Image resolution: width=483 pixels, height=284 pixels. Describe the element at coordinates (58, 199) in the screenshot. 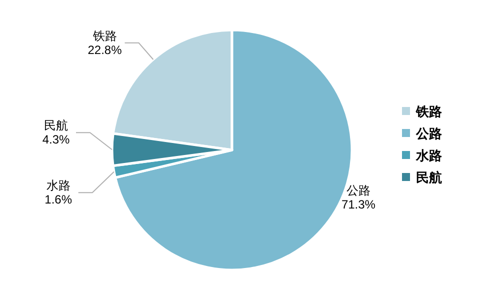

I see `data-label: 1.6%` at that location.